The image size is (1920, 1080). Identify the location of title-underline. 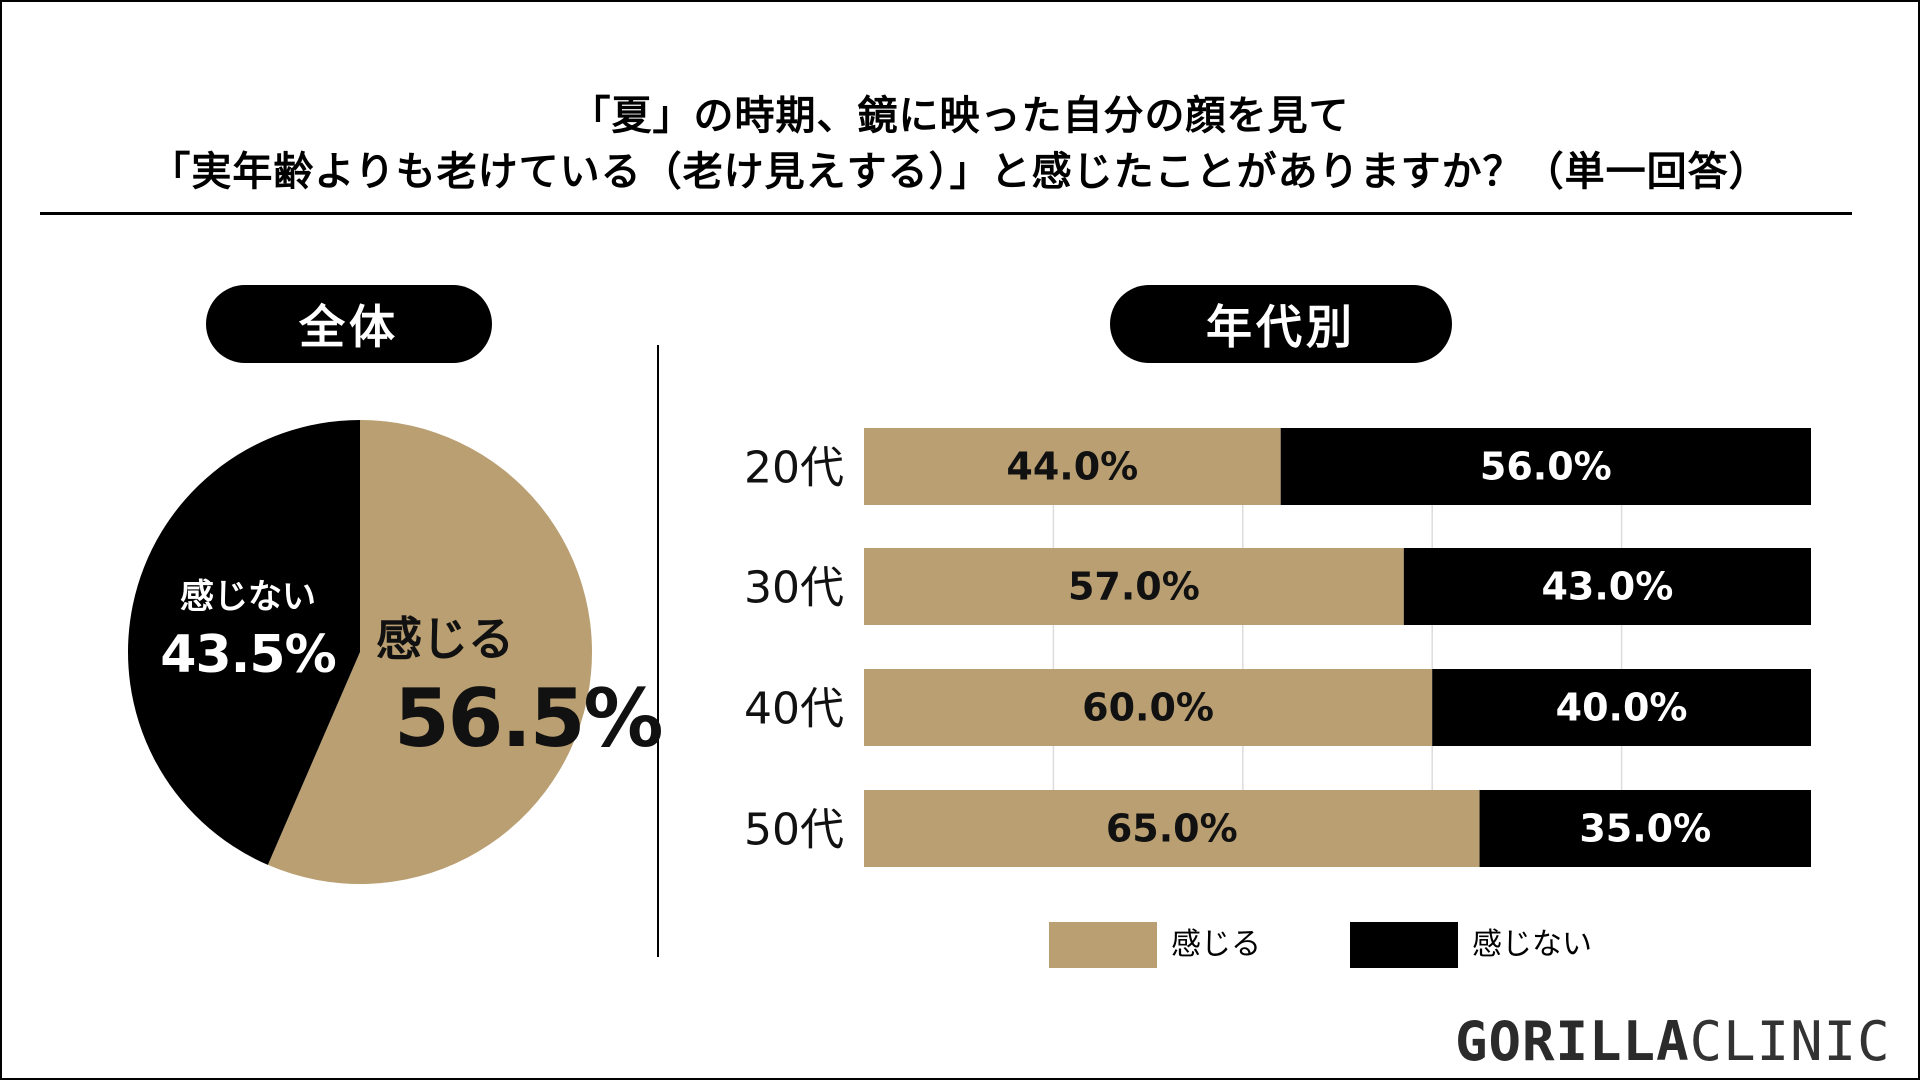
(946, 213).